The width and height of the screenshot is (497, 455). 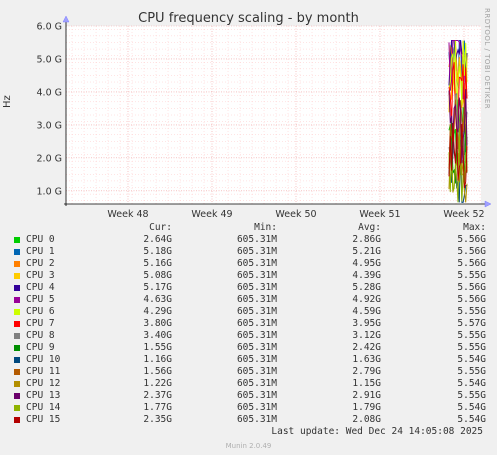 I want to click on munin-version: Munin 2.0.49, so click(x=248, y=446).